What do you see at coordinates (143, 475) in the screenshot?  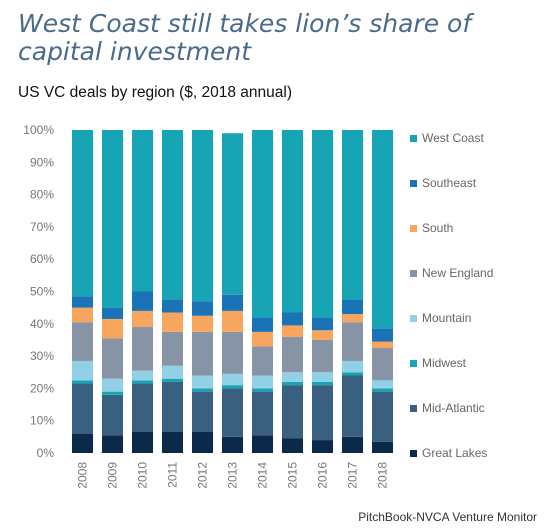 I see `x-tick-label: 2010` at bounding box center [143, 475].